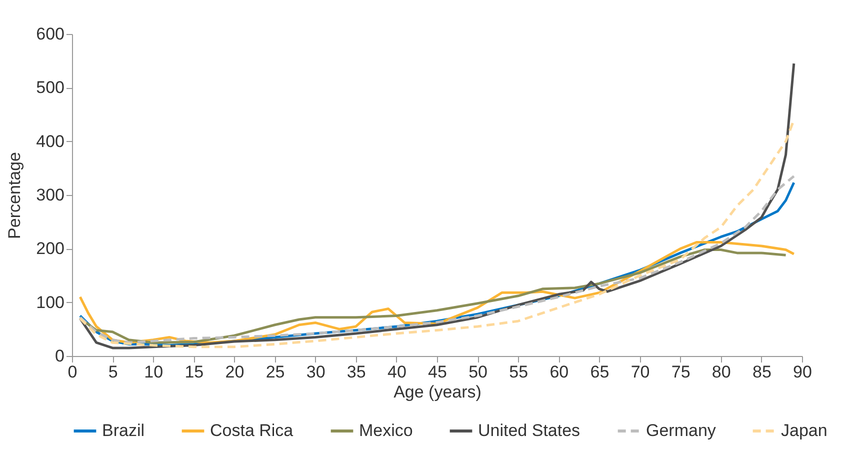  Describe the element at coordinates (804, 430) in the screenshot. I see `legend-label: Japan` at that location.